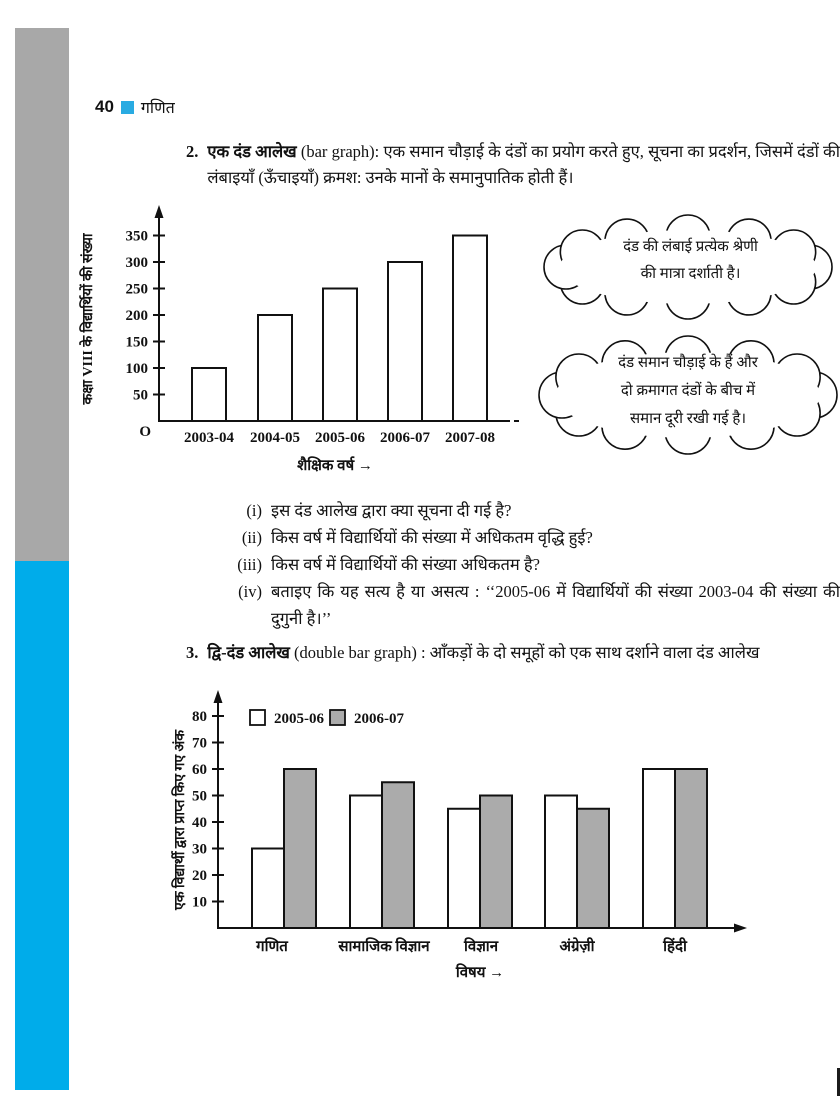 Image resolution: width=840 pixels, height=1120 pixels. I want to click on x-axis-title: विषय →, so click(479, 972).